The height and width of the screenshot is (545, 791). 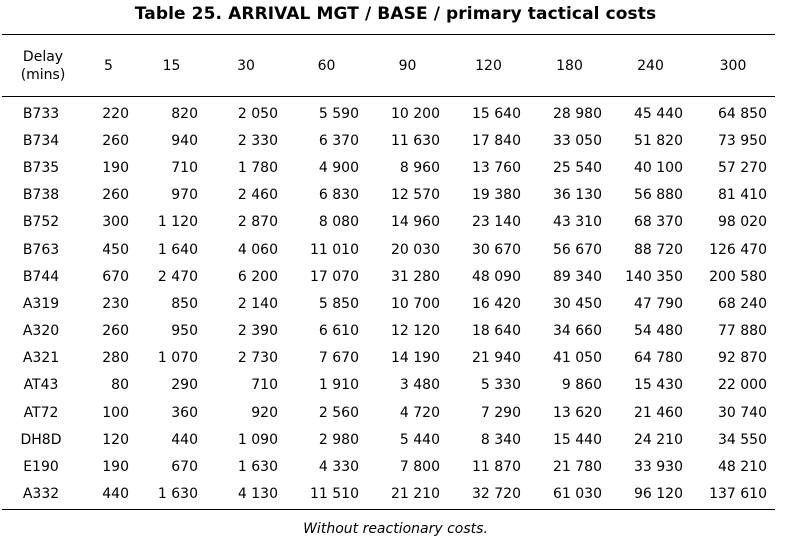 What do you see at coordinates (577, 358) in the screenshot?
I see `table-cell: 41 050` at bounding box center [577, 358].